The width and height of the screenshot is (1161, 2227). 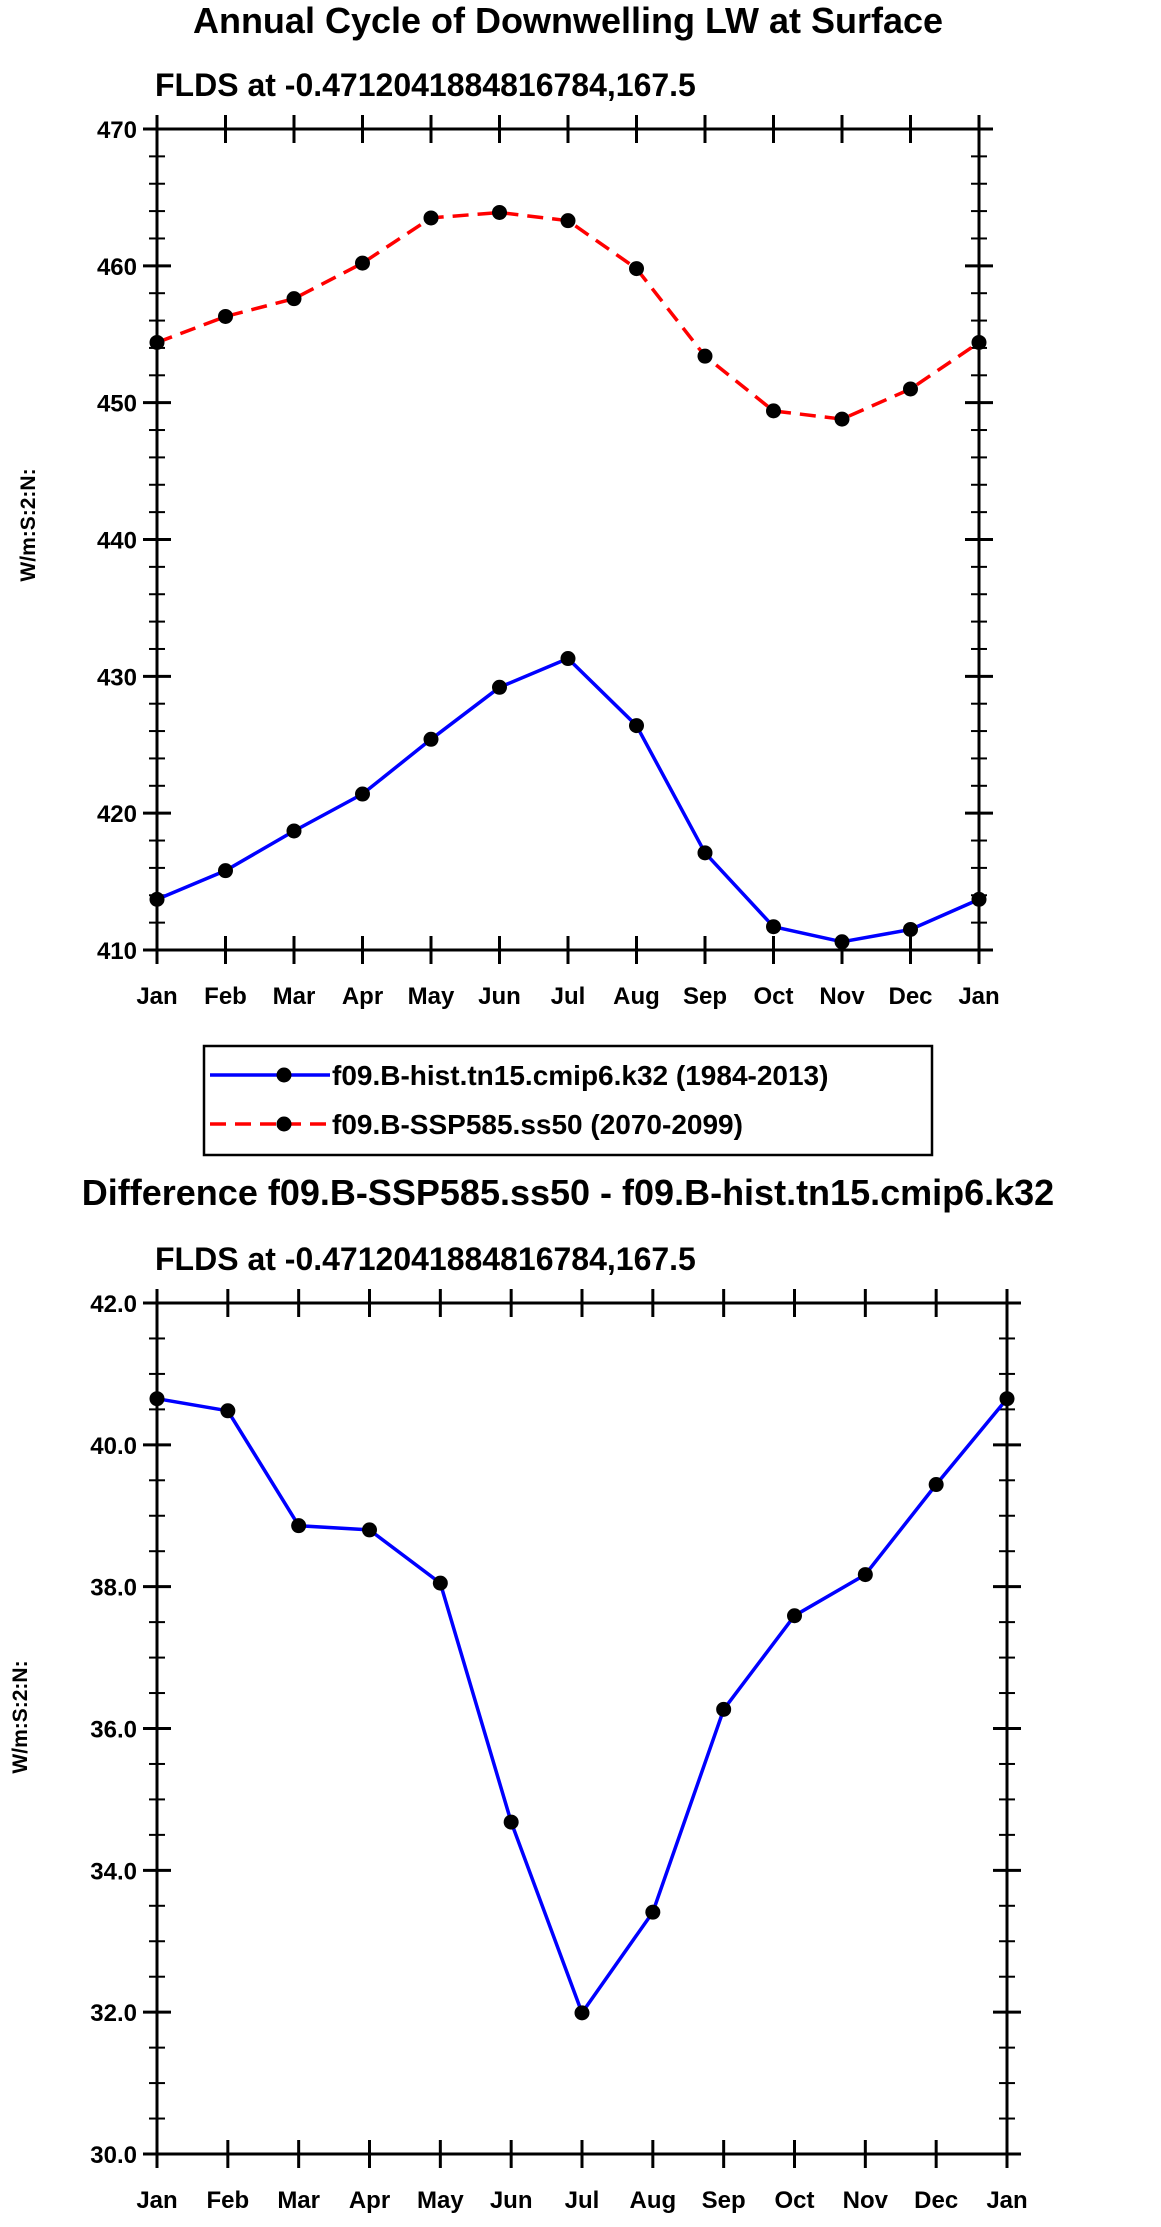 I want to click on chart1-x-tick-labels: Jan Feb Mar Apr May Jun Jul Aug Sep Oct Nov Dec Jan, so click(x=567, y=996).